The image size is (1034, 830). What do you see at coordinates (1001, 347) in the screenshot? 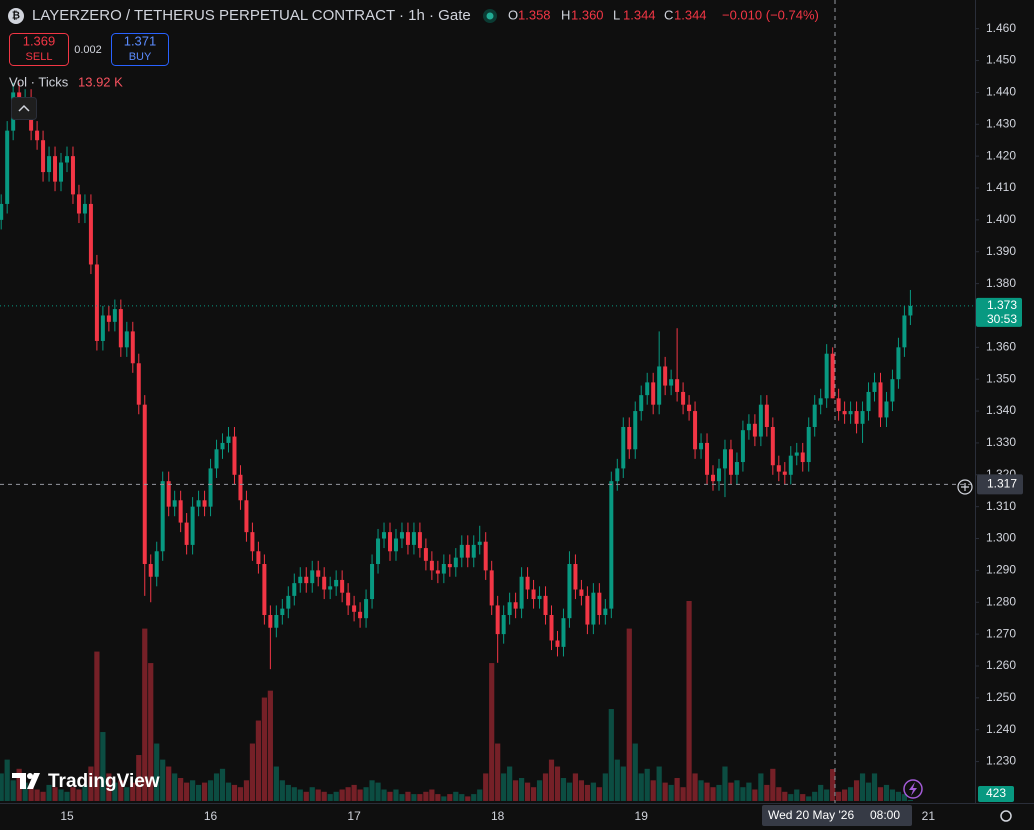
I see `y-tick-label: 1.360` at bounding box center [1001, 347].